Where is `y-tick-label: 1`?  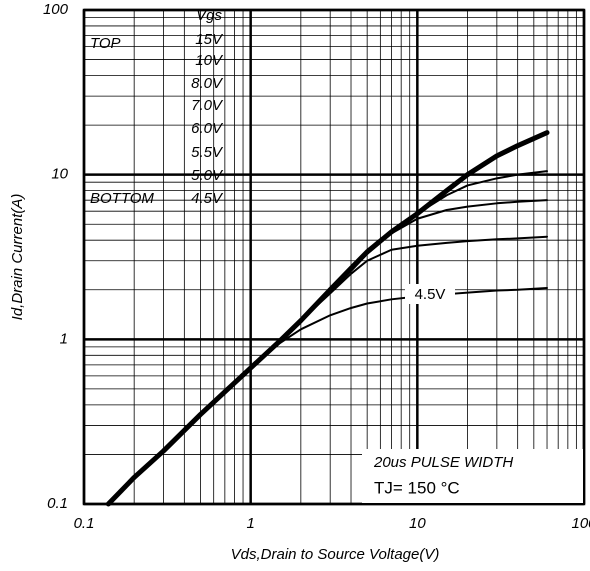 y-tick-label: 1 is located at coordinates (64, 338).